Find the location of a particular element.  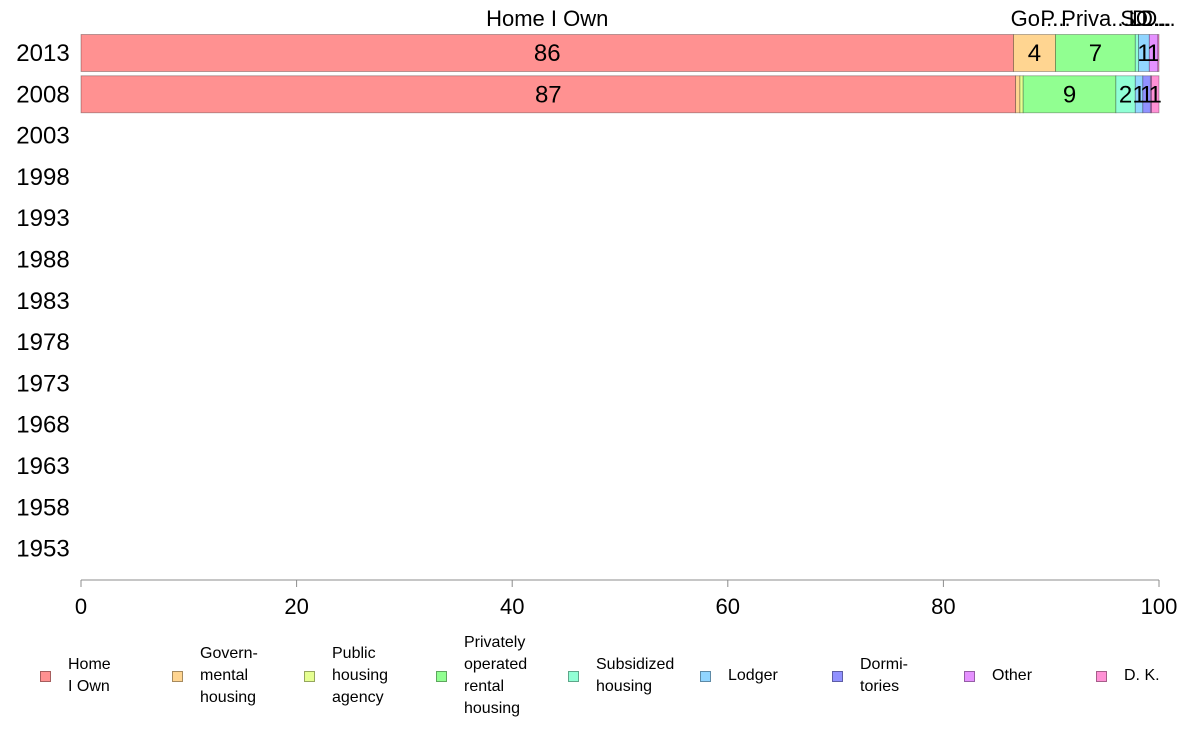

legend-swatch-dormitories is located at coordinates (837, 676).